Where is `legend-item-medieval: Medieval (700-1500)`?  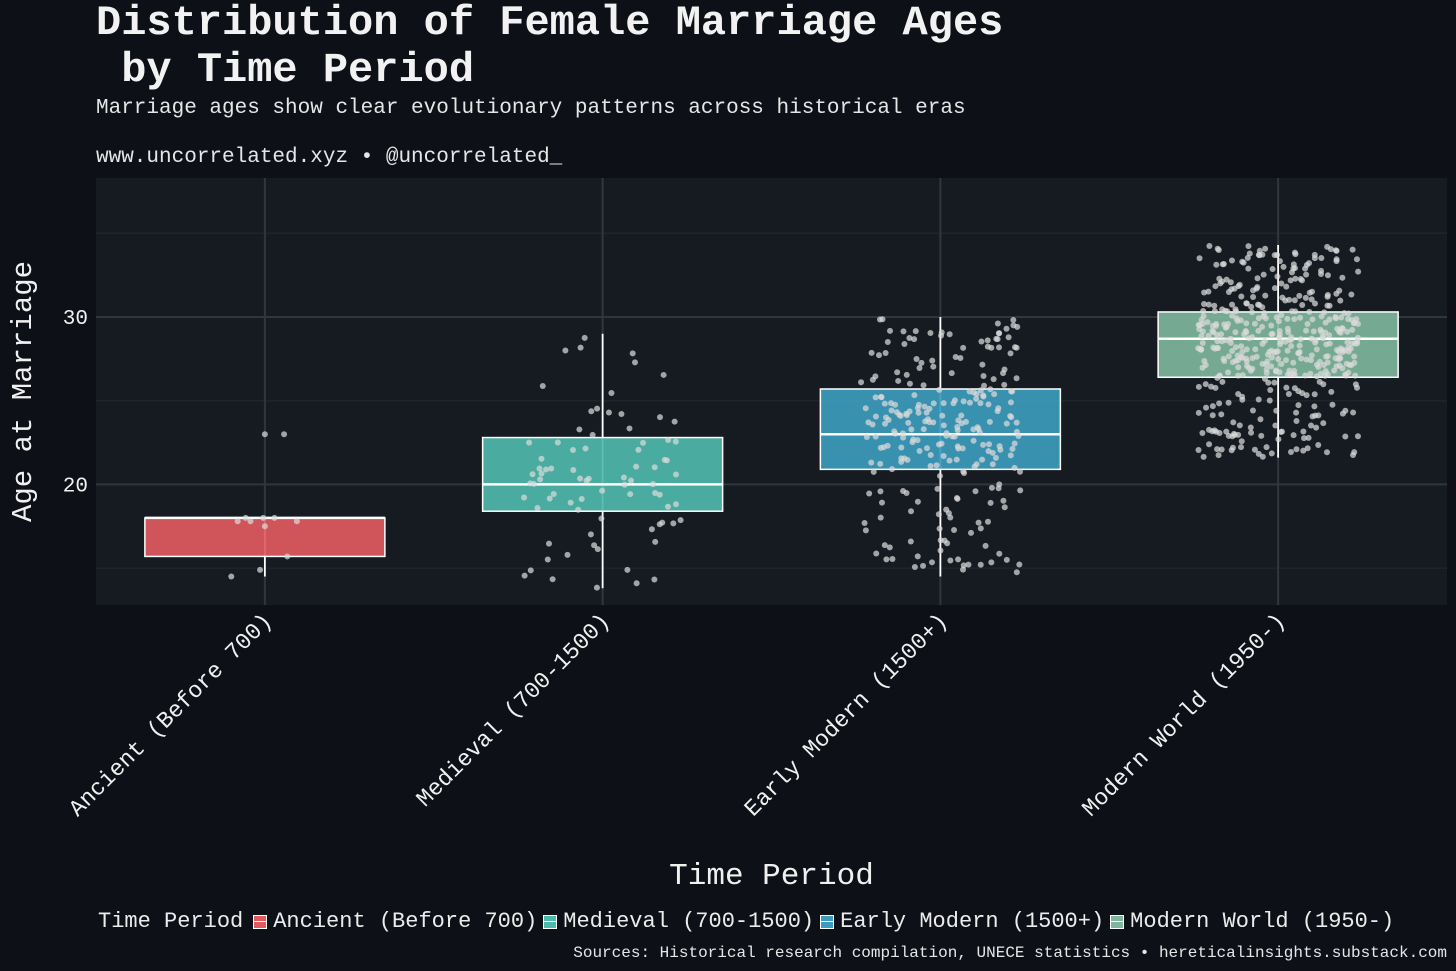 legend-item-medieval: Medieval (700-1500) is located at coordinates (678, 921).